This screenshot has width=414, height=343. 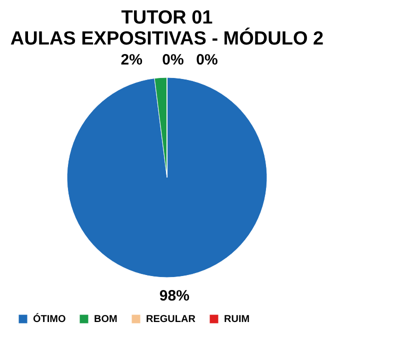 I want to click on legend-label: ÓTIMO, so click(x=49, y=319).